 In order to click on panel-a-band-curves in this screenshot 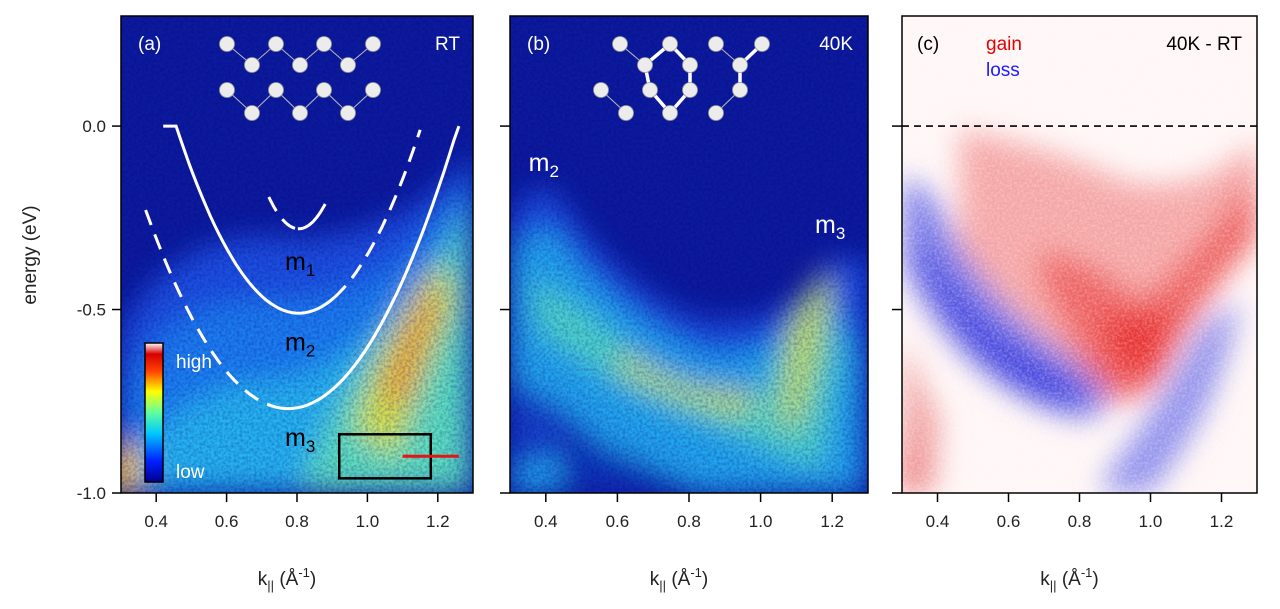, I will do `click(302, 267)`.